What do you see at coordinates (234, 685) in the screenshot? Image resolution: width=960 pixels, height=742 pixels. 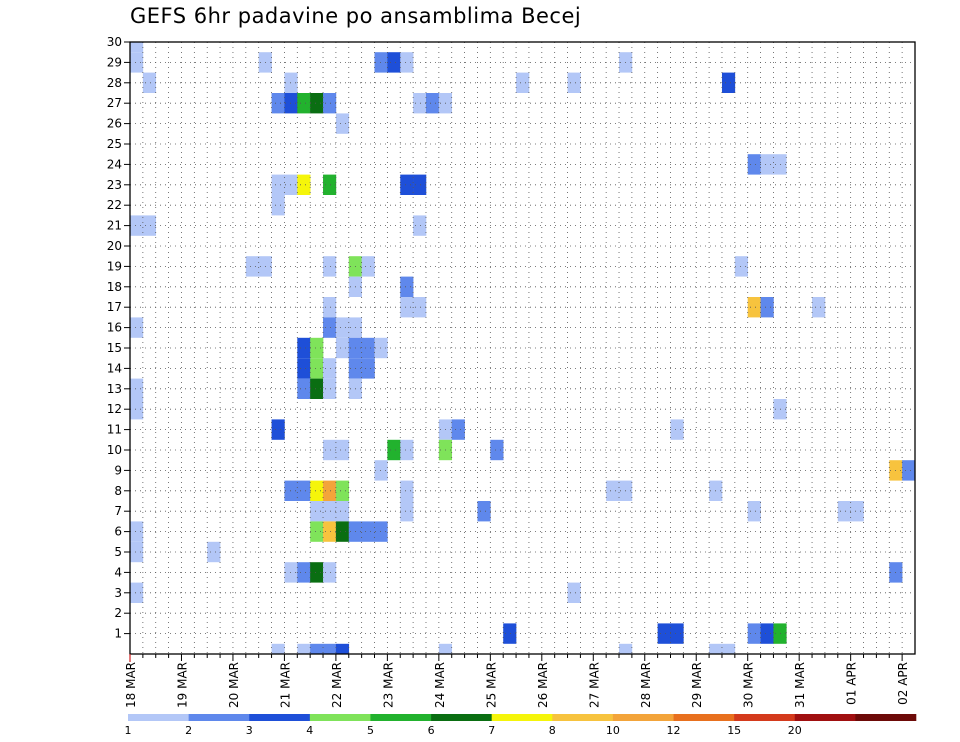 I see `x-tick-label: 20 MAR` at bounding box center [234, 685].